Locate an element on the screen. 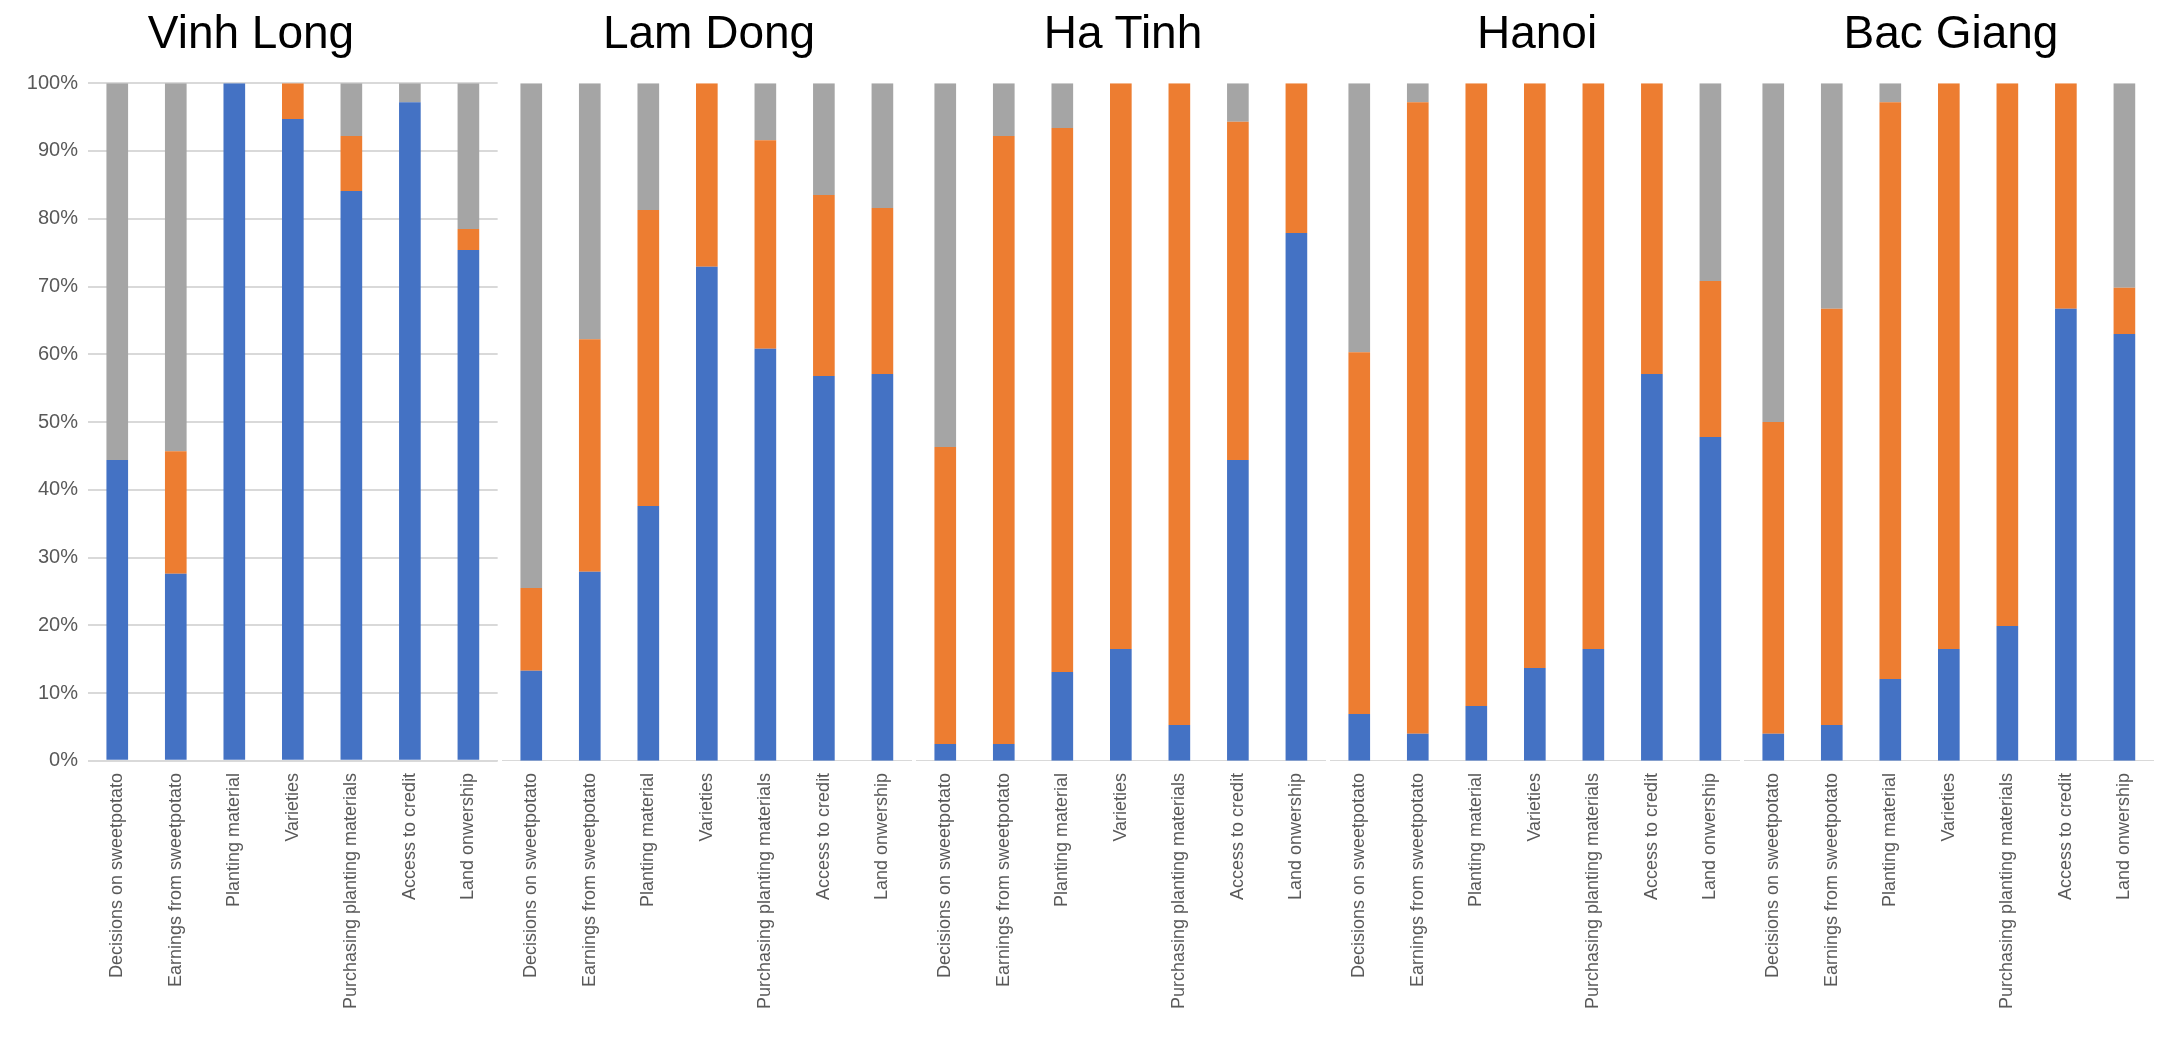 Image resolution: width=2176 pixels, height=1041 pixels. y-tick-label: 50% is located at coordinates (58, 420).